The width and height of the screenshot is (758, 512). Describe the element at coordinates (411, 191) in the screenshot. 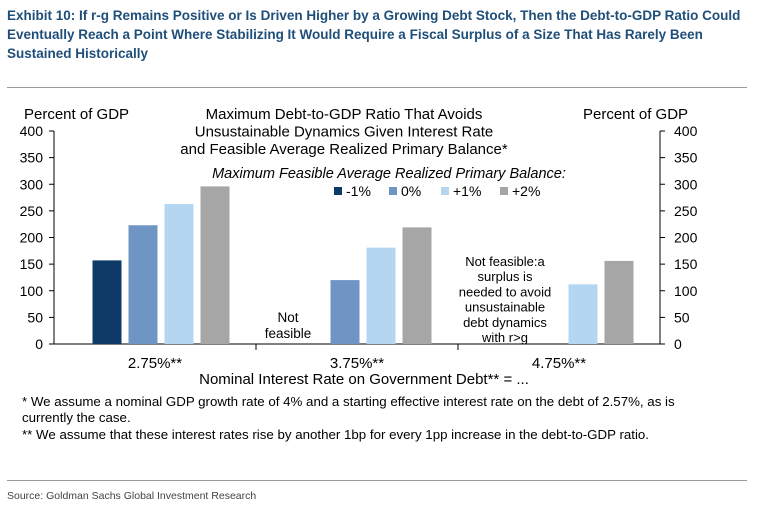

I see `legend-label: 0%` at that location.